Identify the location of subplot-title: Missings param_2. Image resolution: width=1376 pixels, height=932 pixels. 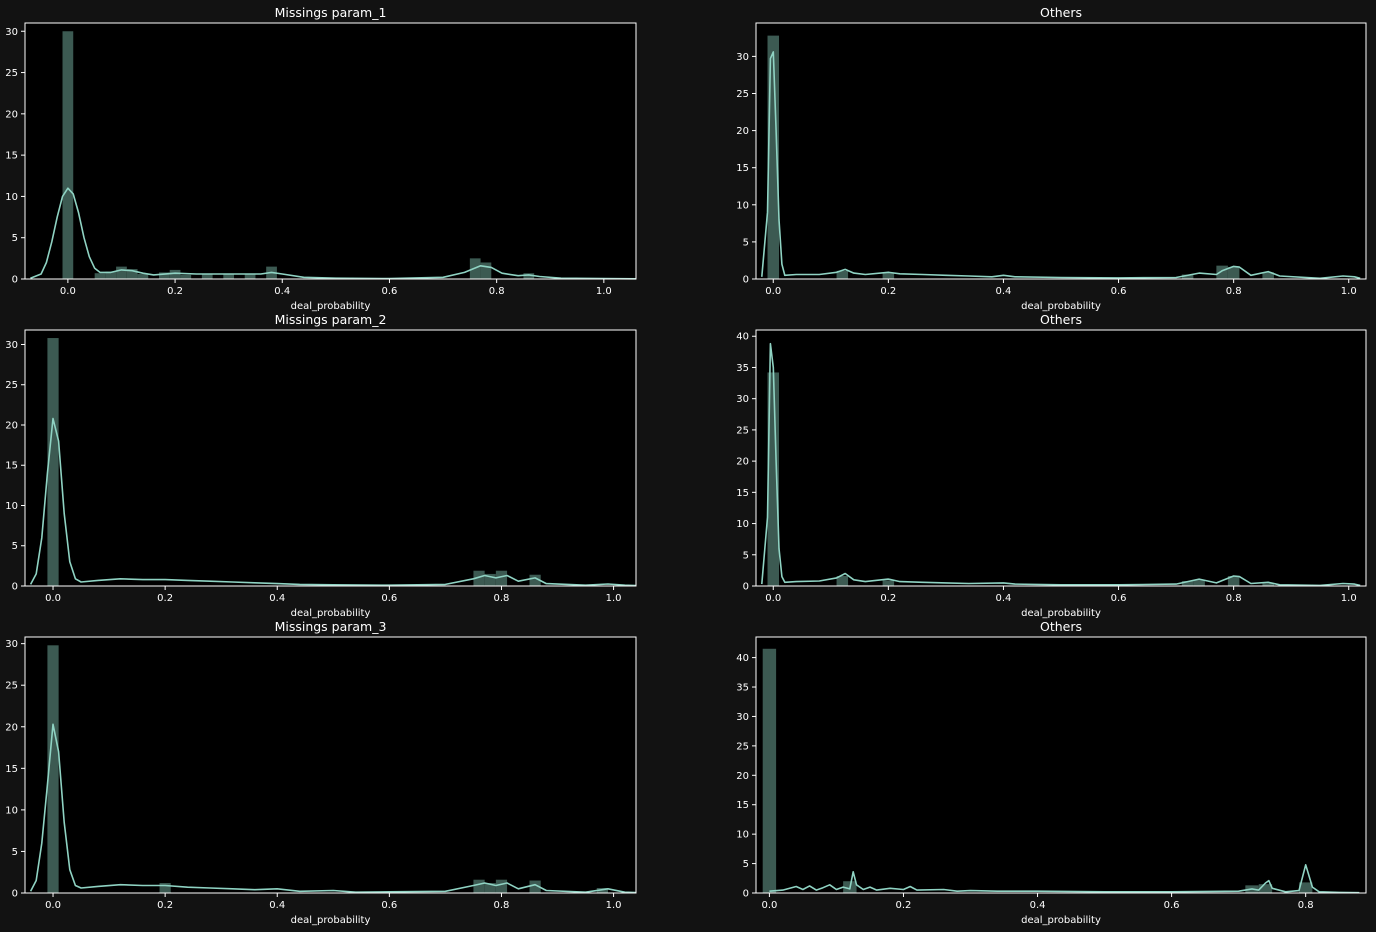
(331, 319).